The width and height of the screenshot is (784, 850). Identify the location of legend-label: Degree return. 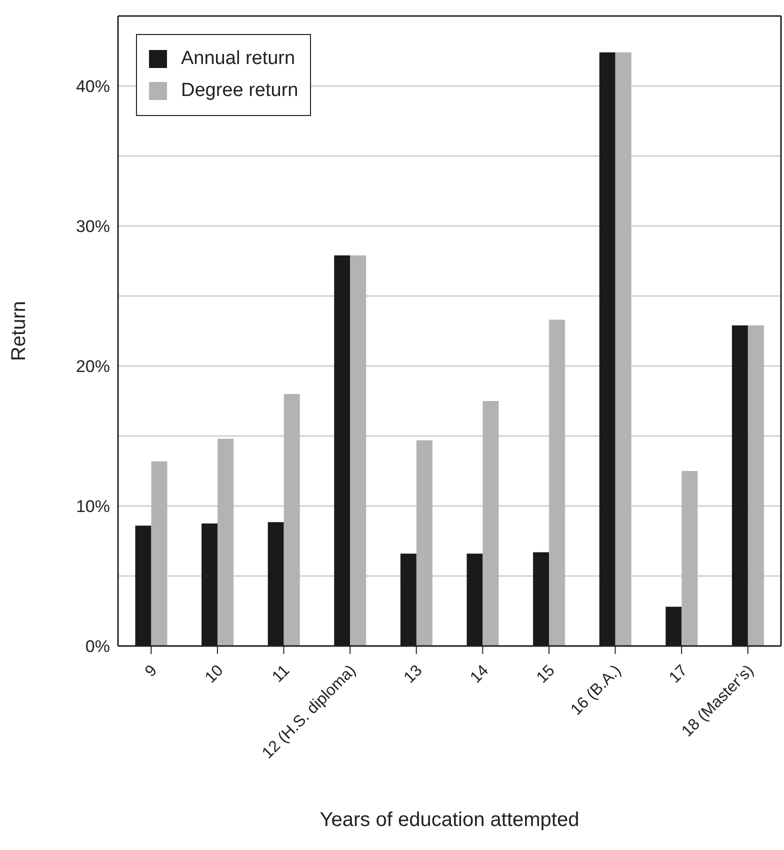
(239, 91).